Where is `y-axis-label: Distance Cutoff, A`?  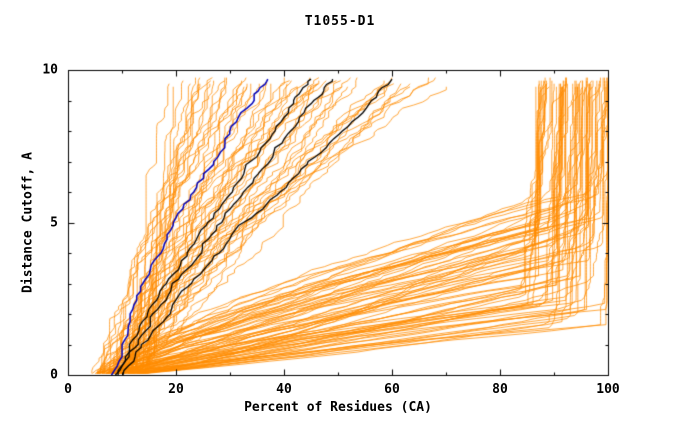 y-axis-label: Distance Cutoff, A is located at coordinates (28, 222).